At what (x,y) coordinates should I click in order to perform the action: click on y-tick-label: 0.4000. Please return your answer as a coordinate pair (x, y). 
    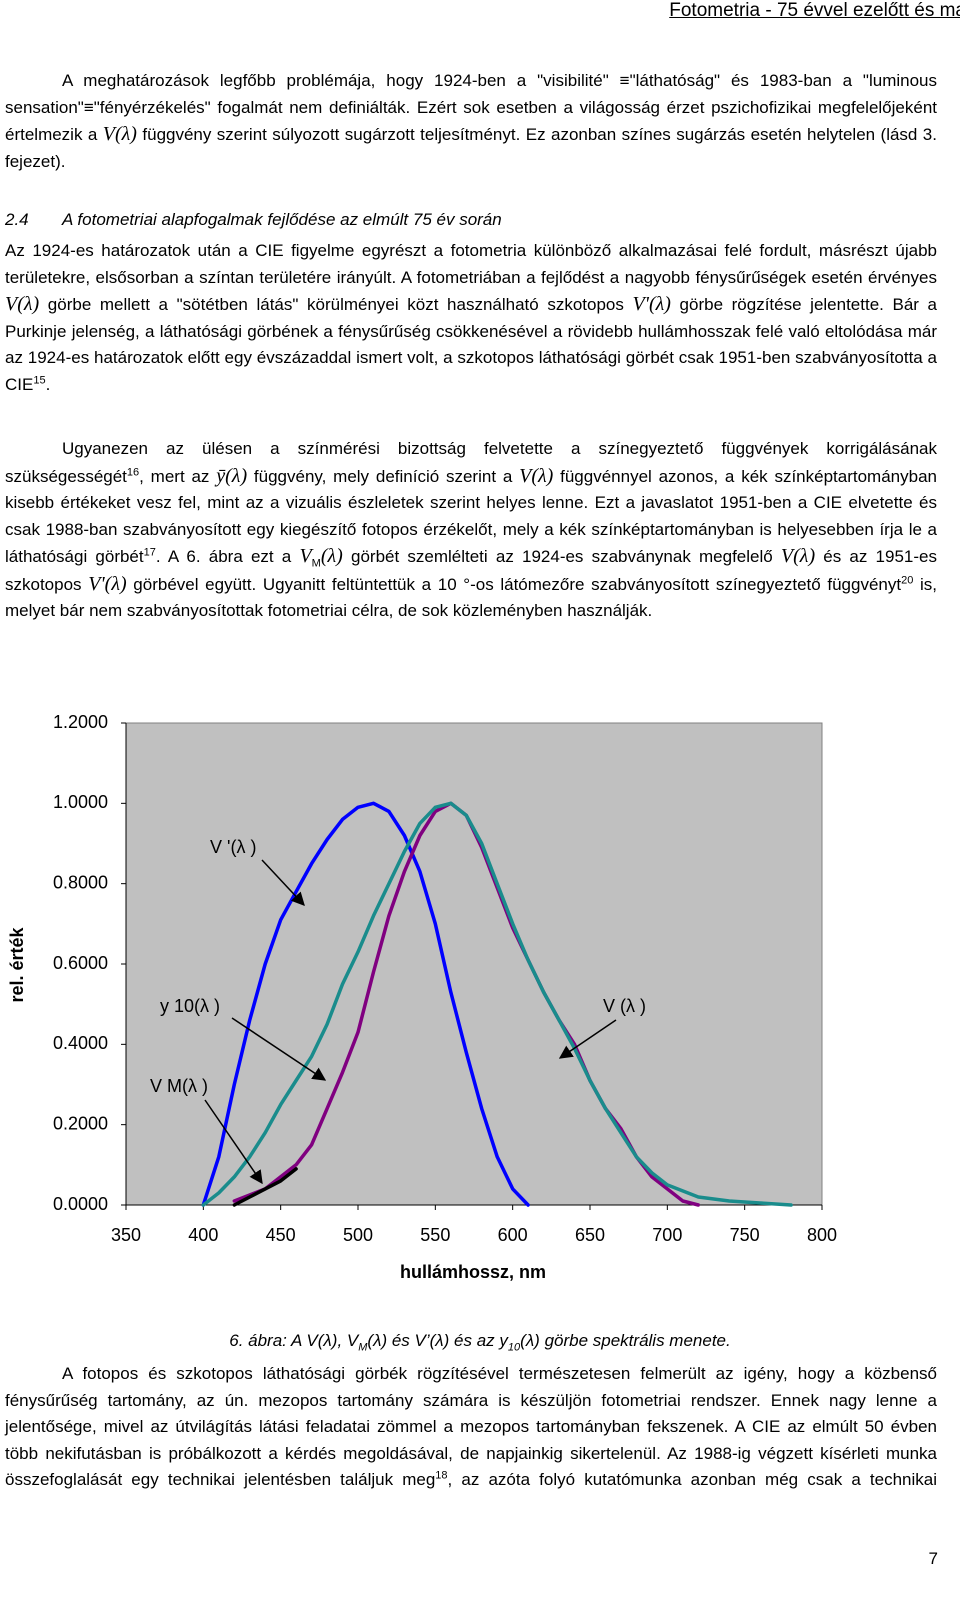
    Looking at the image, I should click on (80, 1043).